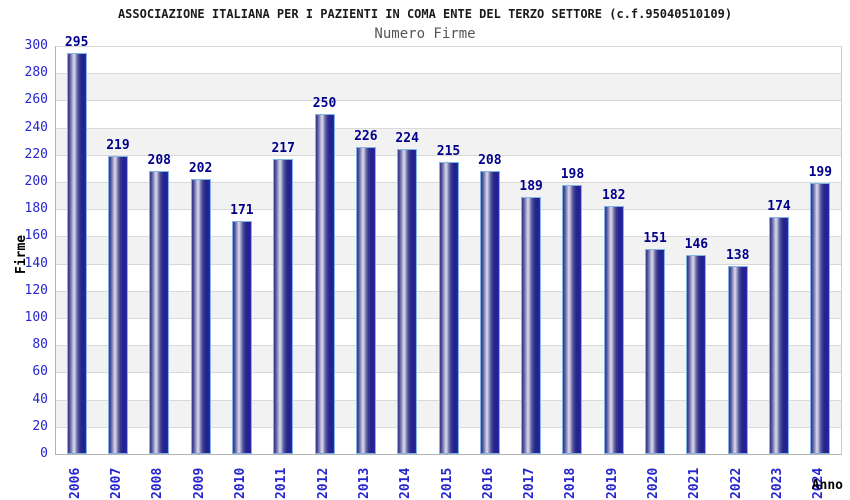  Describe the element at coordinates (531, 186) in the screenshot. I see `bar-value-label: 189` at that location.